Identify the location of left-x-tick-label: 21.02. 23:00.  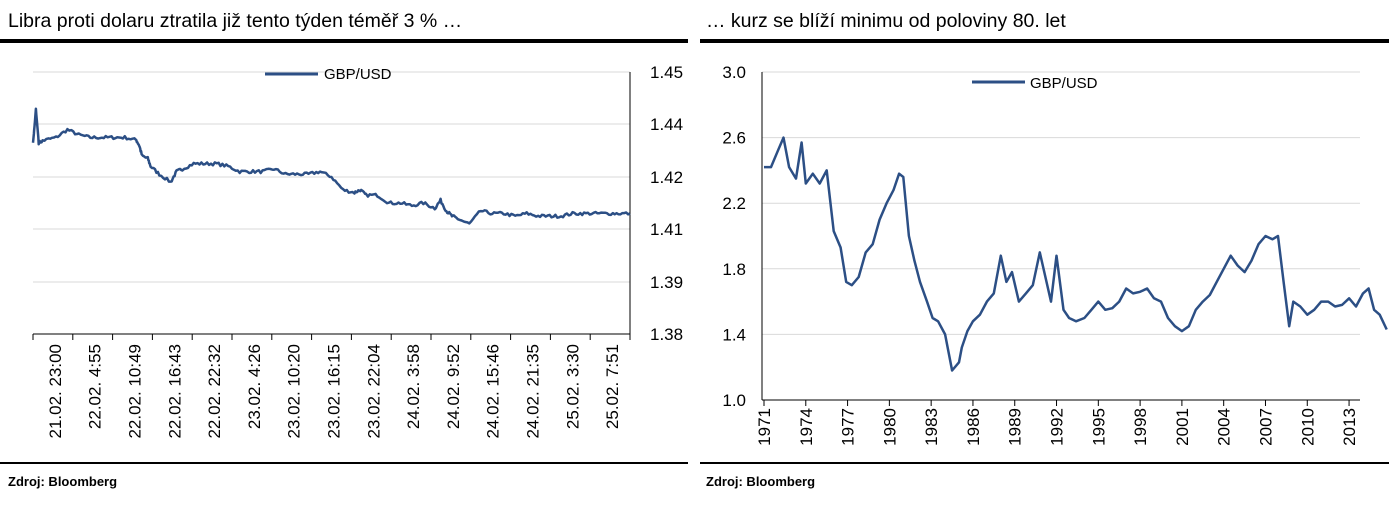
(55, 391).